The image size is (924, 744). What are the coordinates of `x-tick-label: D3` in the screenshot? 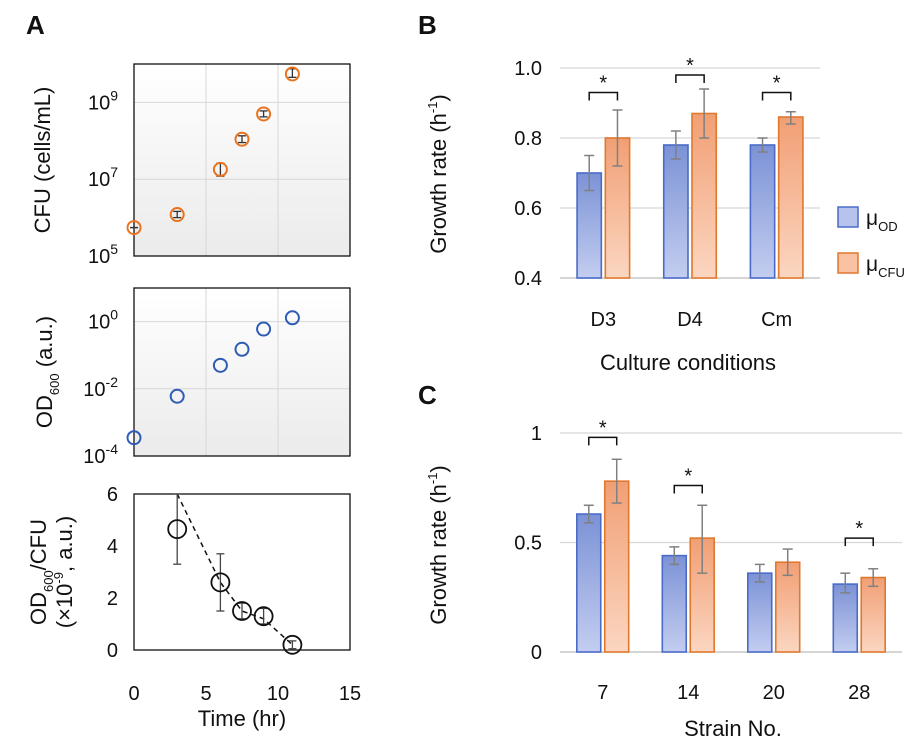 It's located at (604, 320).